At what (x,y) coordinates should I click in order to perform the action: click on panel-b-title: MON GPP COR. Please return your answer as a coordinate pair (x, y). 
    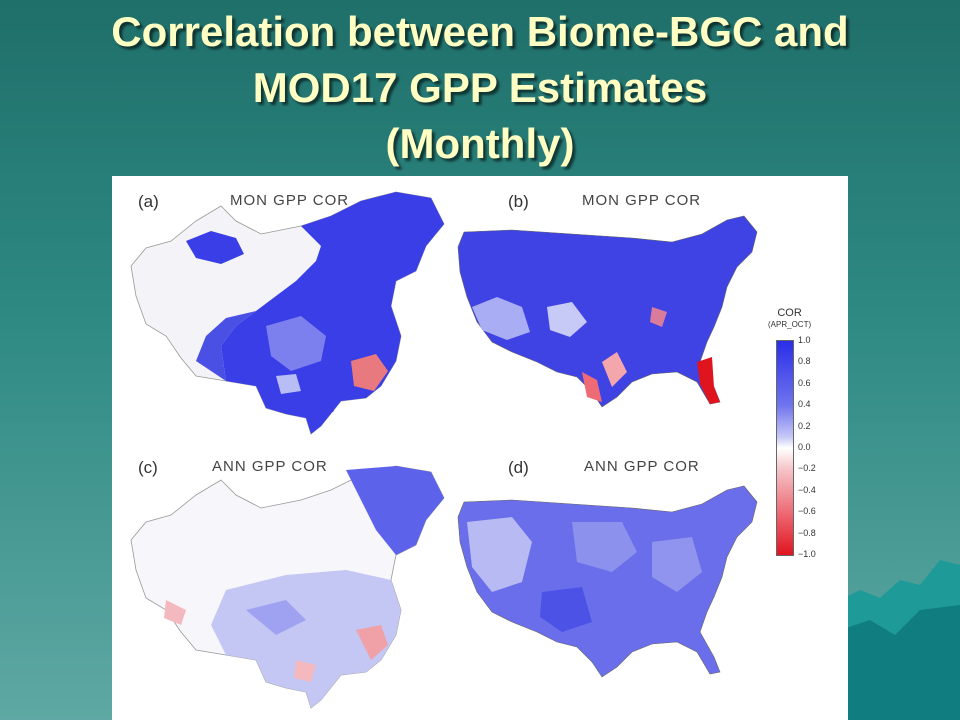
    Looking at the image, I should click on (642, 200).